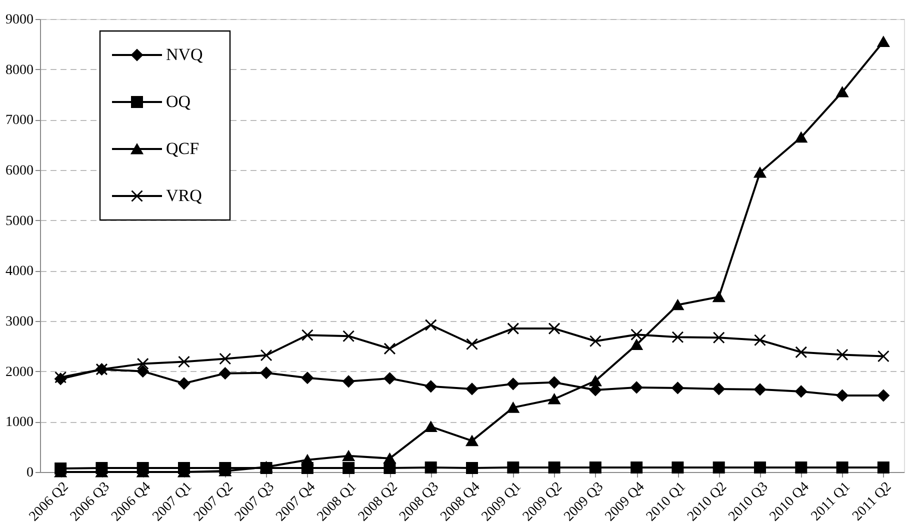 The image size is (914, 529). Describe the element at coordinates (30, 473) in the screenshot. I see `y-tick-label: 0` at that location.